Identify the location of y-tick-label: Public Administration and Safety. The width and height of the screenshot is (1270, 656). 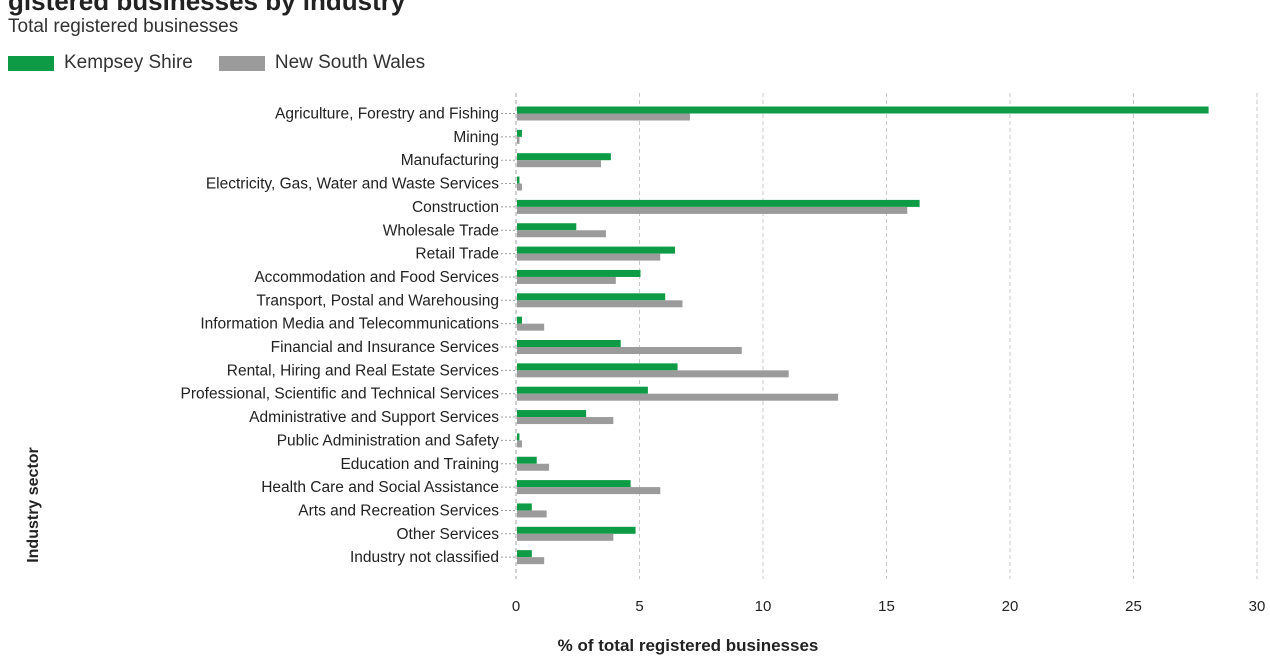
(388, 440).